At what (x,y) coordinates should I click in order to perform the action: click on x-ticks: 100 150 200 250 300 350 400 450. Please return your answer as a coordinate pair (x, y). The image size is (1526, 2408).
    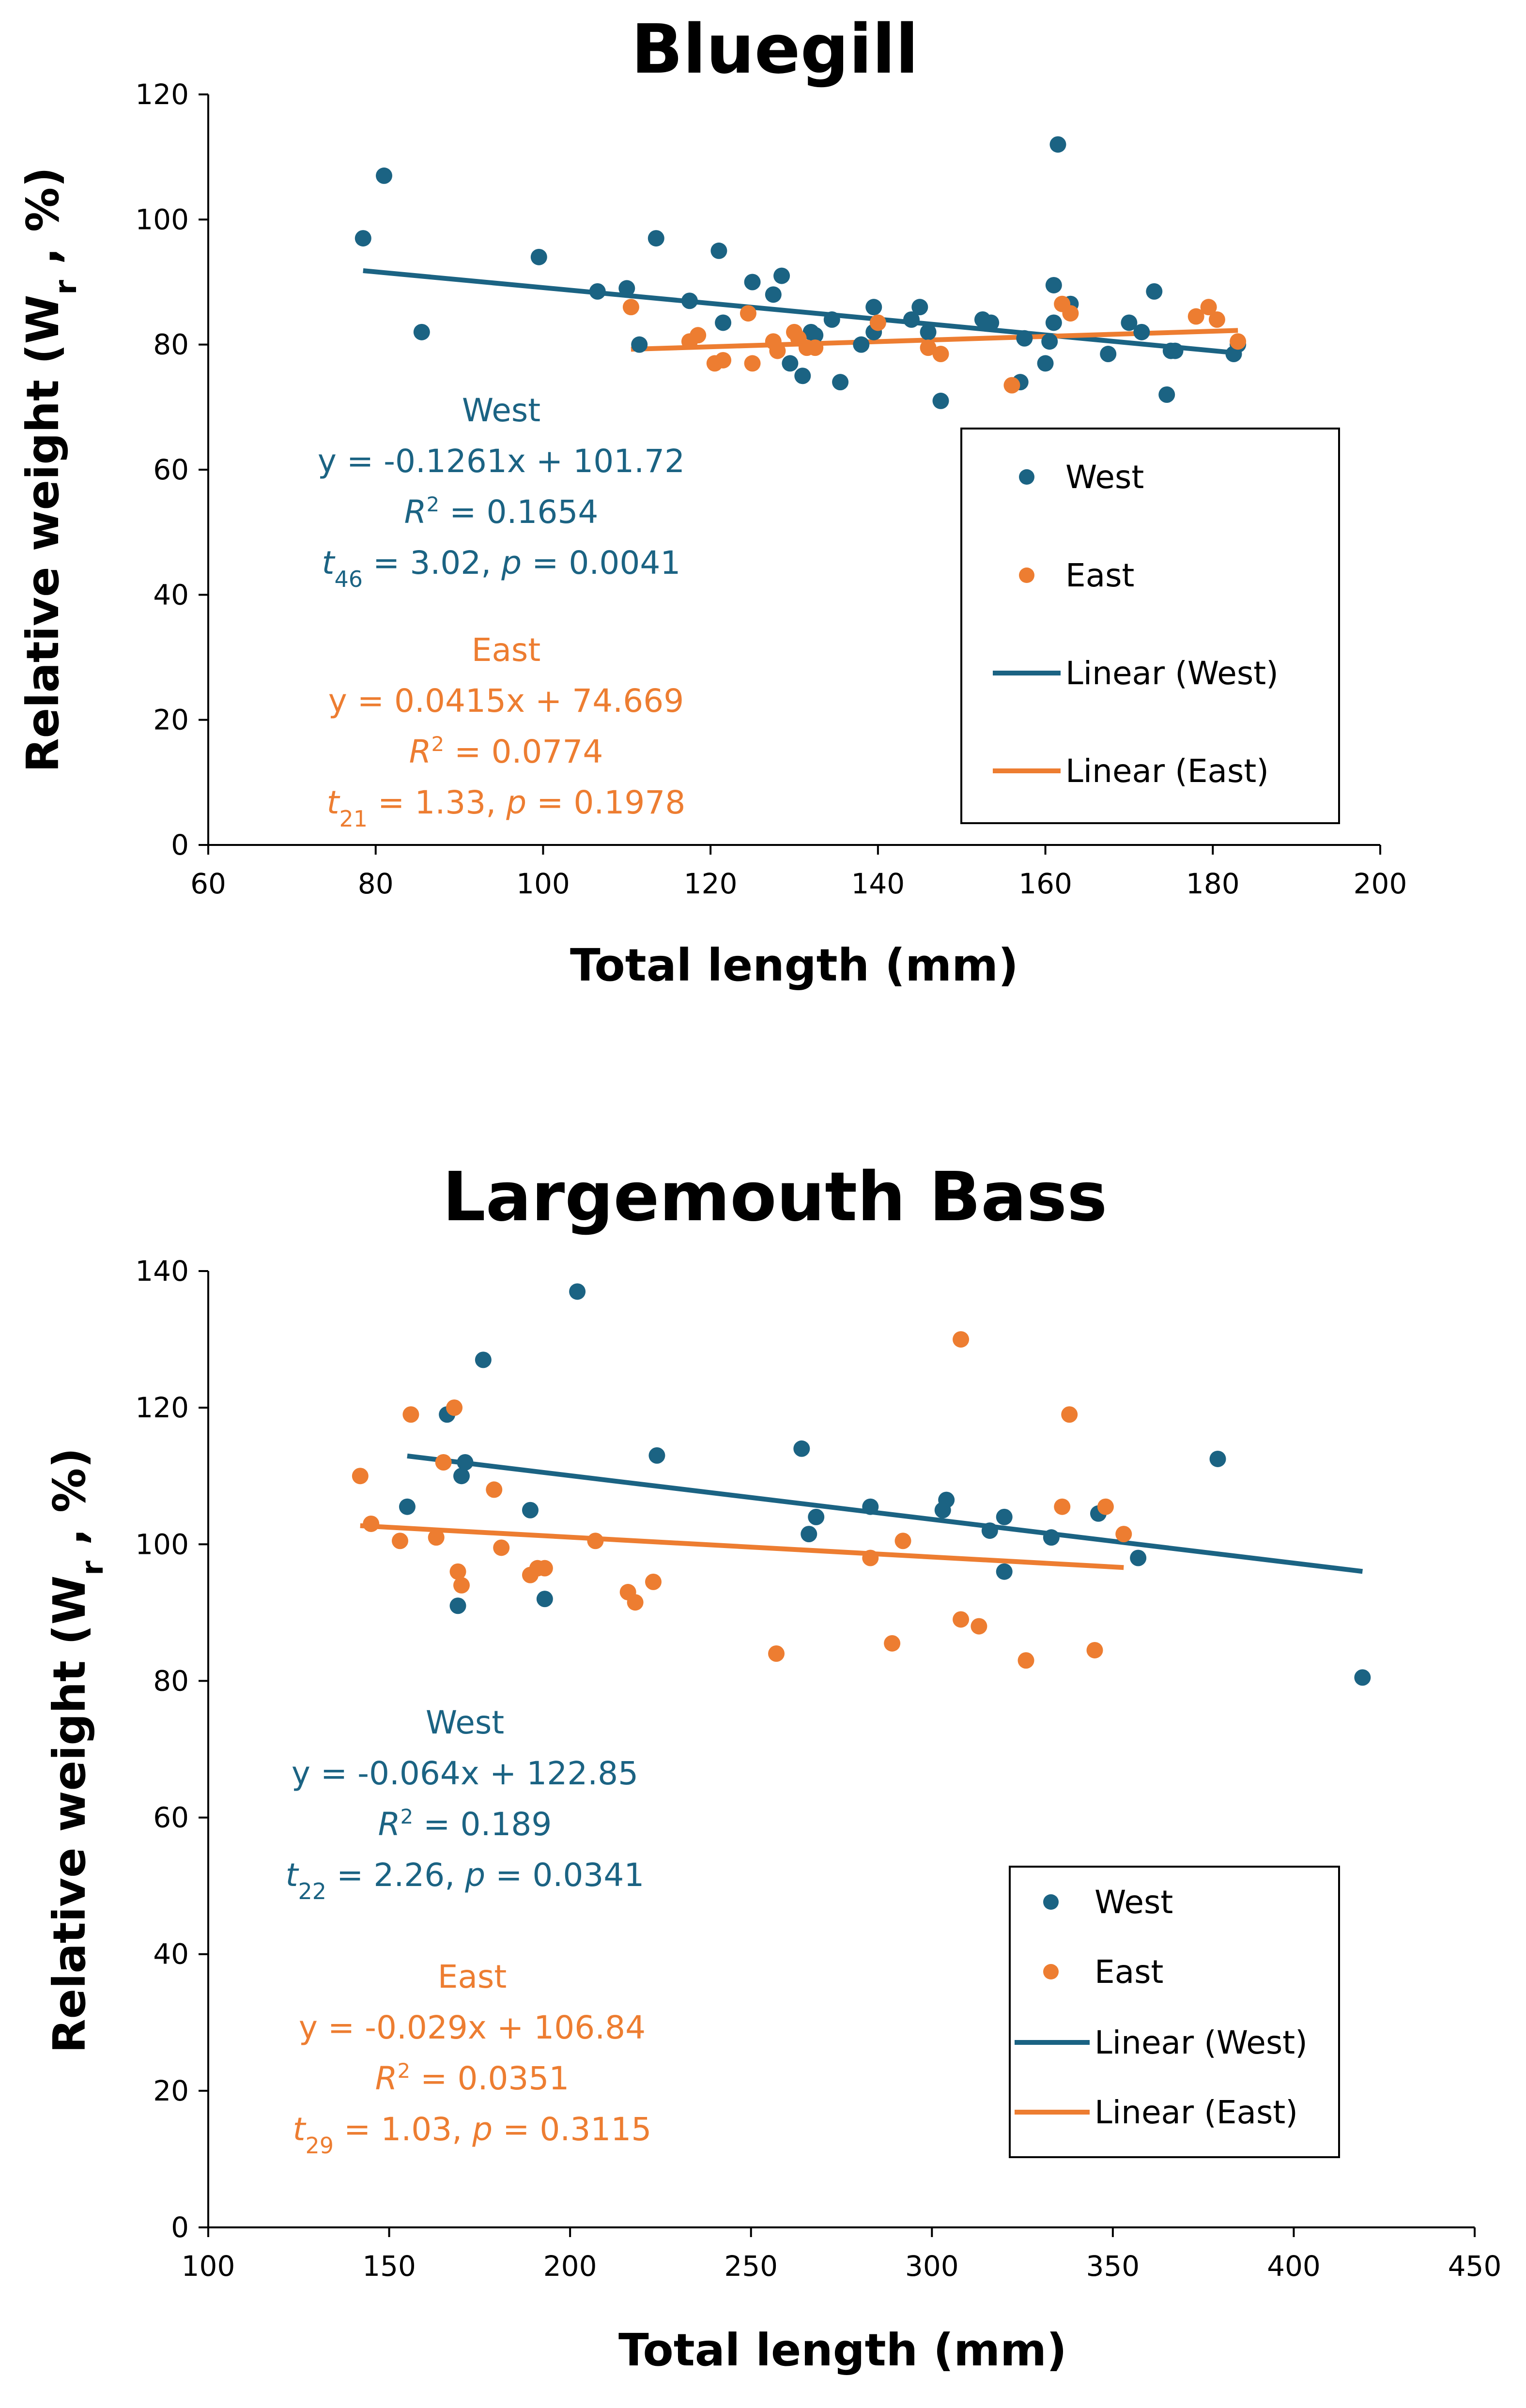
    Looking at the image, I should click on (841, 2255).